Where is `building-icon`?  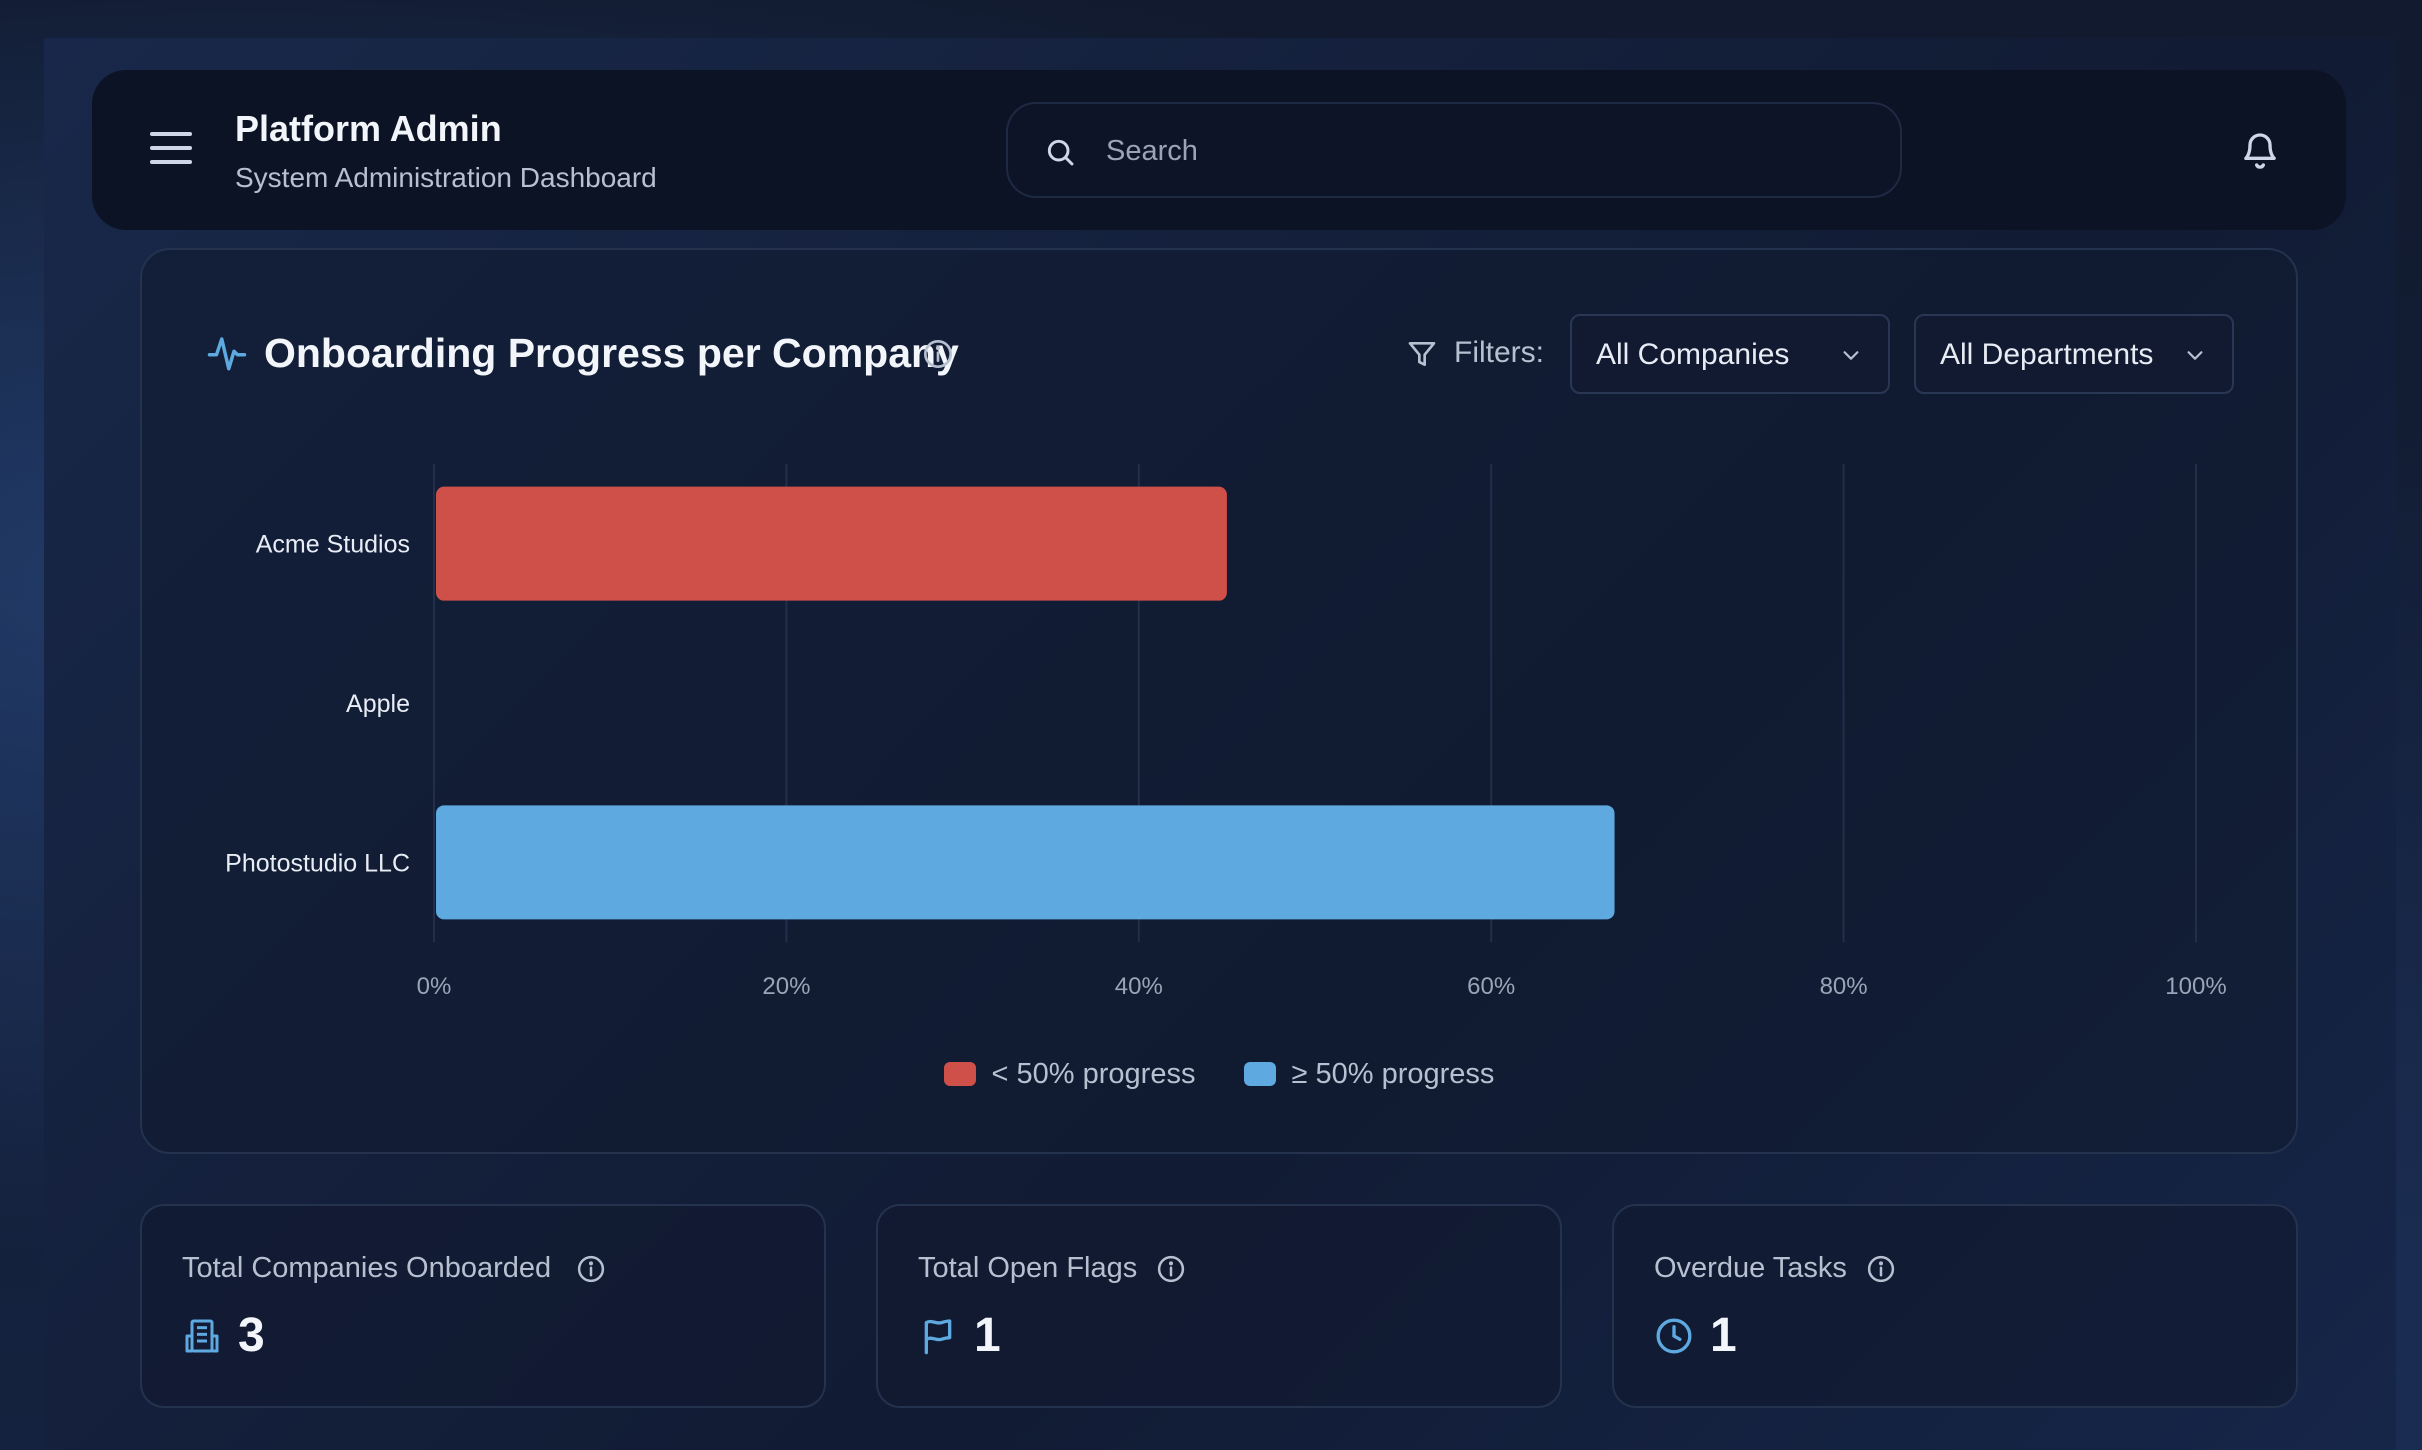
building-icon is located at coordinates (202, 1336).